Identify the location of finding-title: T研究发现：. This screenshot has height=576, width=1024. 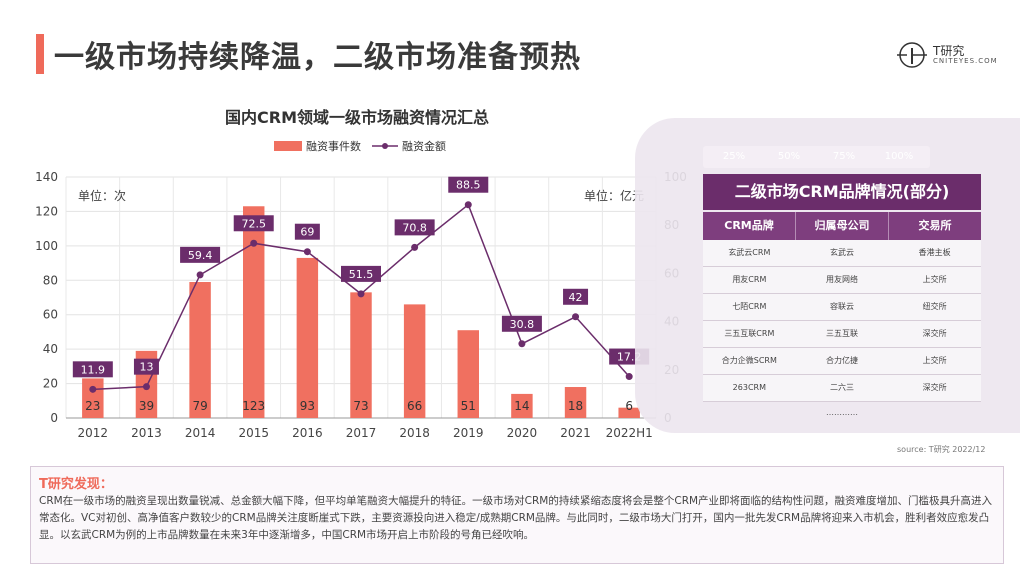
(76, 484).